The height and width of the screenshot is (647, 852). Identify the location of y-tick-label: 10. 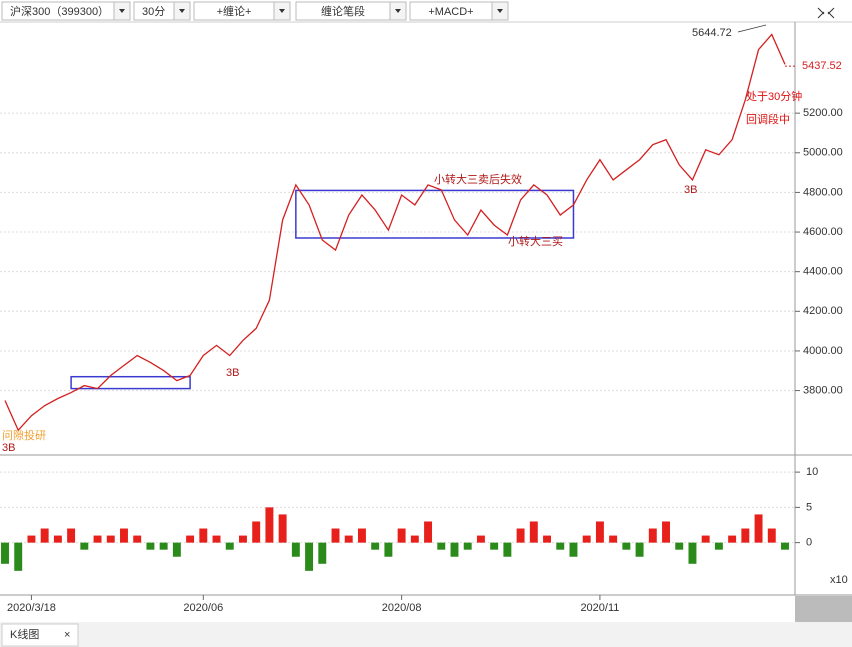
(812, 472).